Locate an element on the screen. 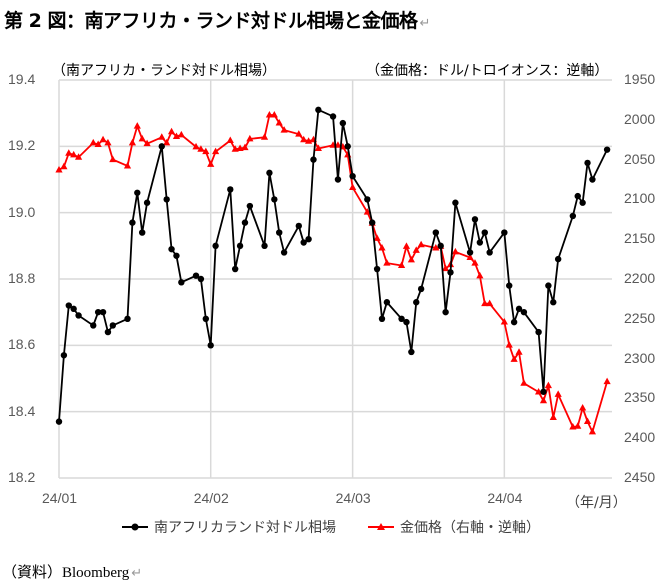 The image size is (668, 583). right-tick-label: 2200 is located at coordinates (640, 278).